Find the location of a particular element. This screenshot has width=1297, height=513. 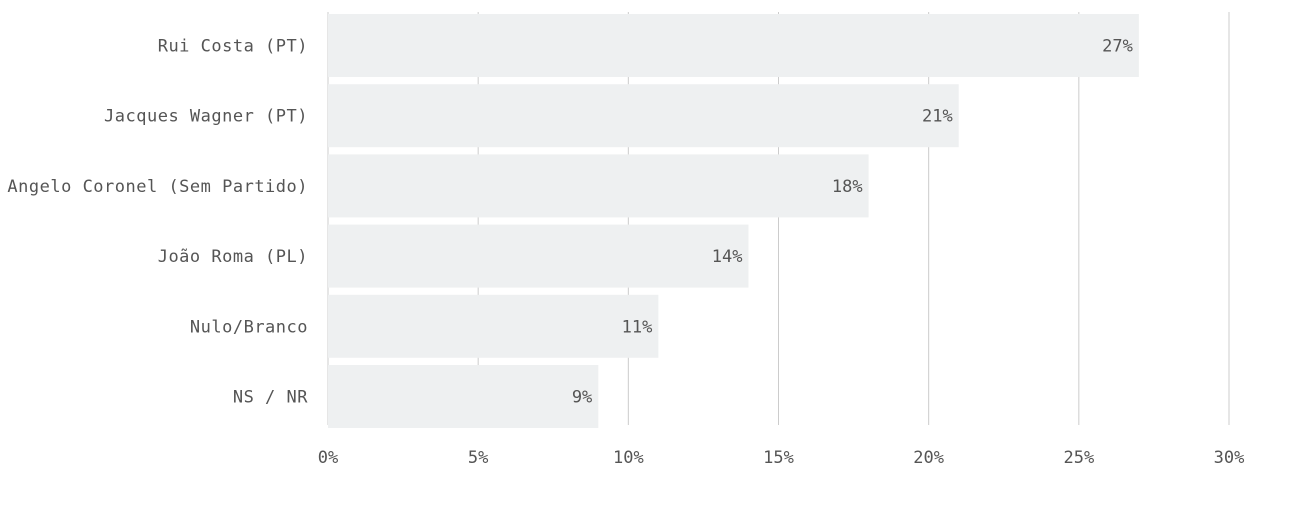

category-label: Angelo Coronel (Sem Partido) is located at coordinates (157, 187).